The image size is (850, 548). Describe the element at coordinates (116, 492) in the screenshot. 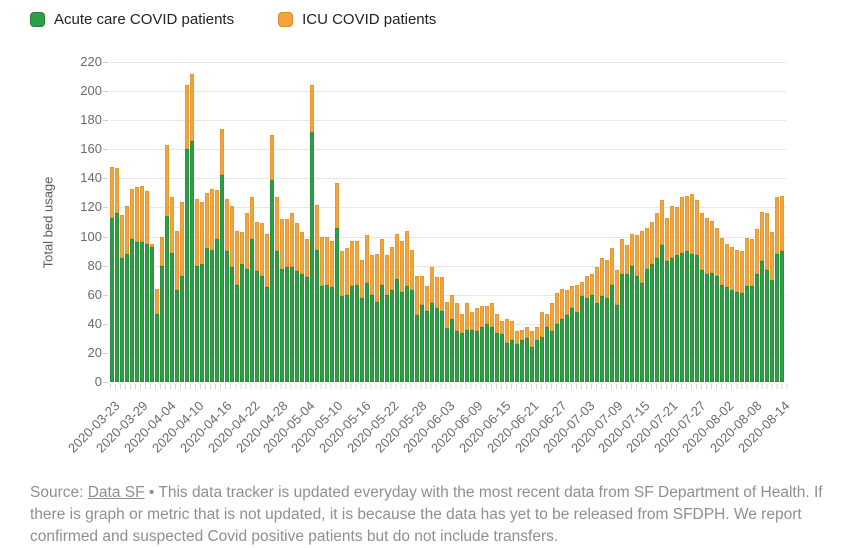

I see `source-link: Data SF` at that location.